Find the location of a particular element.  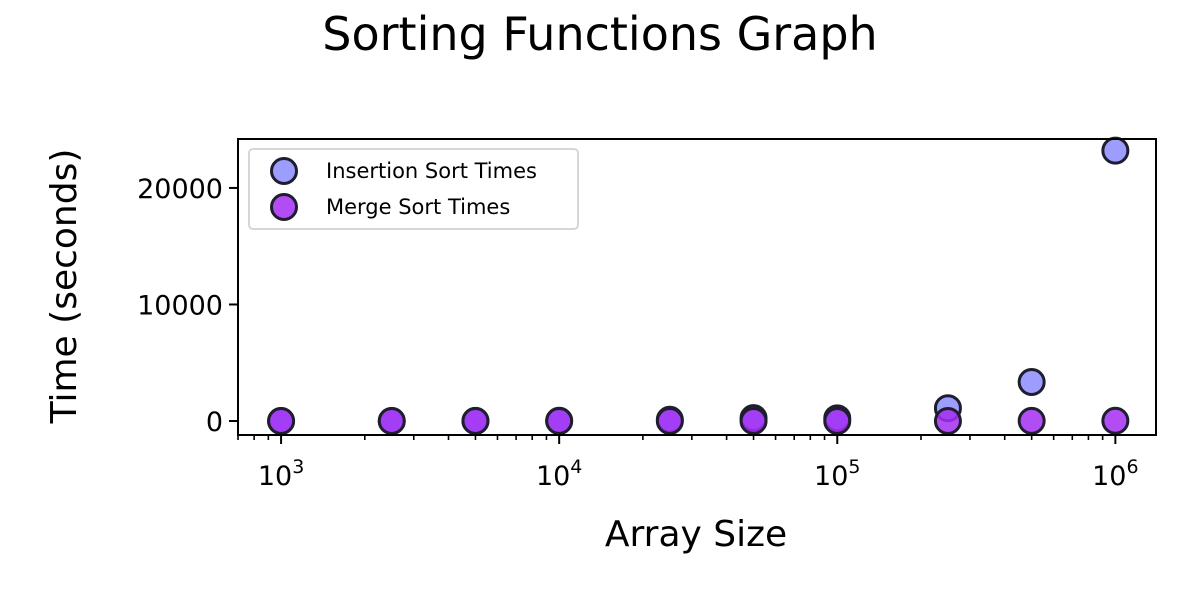

legend: Insertion Sort Times Merge Sort Times is located at coordinates (413, 189).